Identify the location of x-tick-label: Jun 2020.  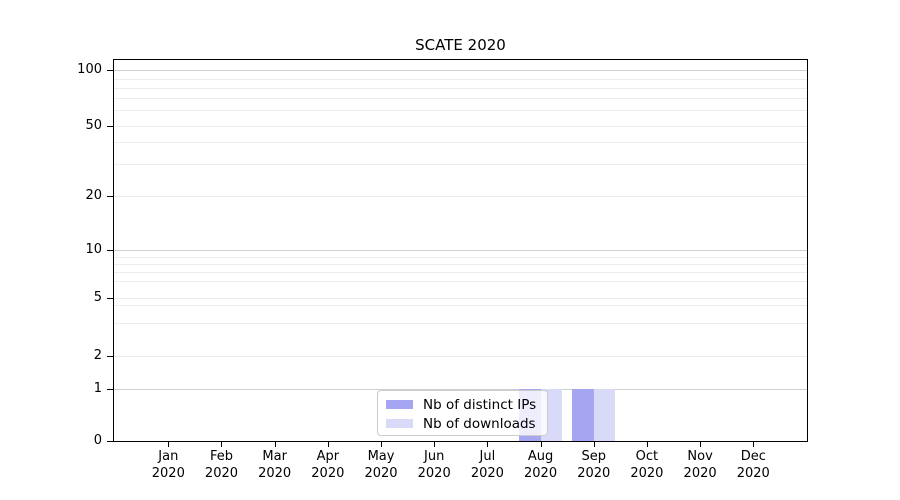
(434, 465).